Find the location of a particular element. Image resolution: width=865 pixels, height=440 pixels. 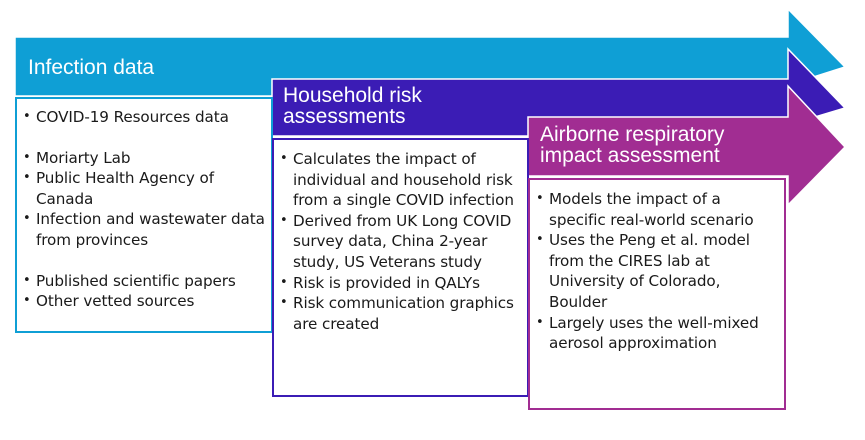

airborne-assessment-title: Airborne respiratory impact assessment is located at coordinates (632, 145).